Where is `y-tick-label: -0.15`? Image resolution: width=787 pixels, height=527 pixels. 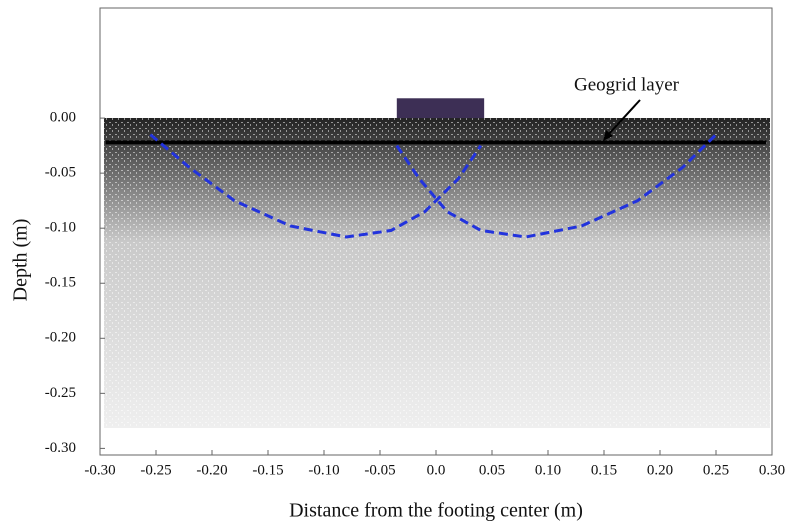 y-tick-label: -0.15 is located at coordinates (60, 283).